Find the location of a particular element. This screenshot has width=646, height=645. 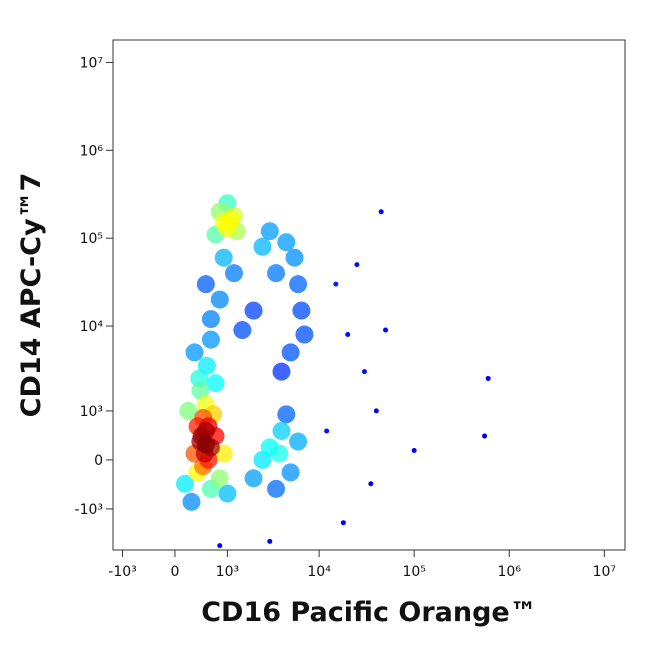

y-tick-label: 10³ is located at coordinates (91, 412).